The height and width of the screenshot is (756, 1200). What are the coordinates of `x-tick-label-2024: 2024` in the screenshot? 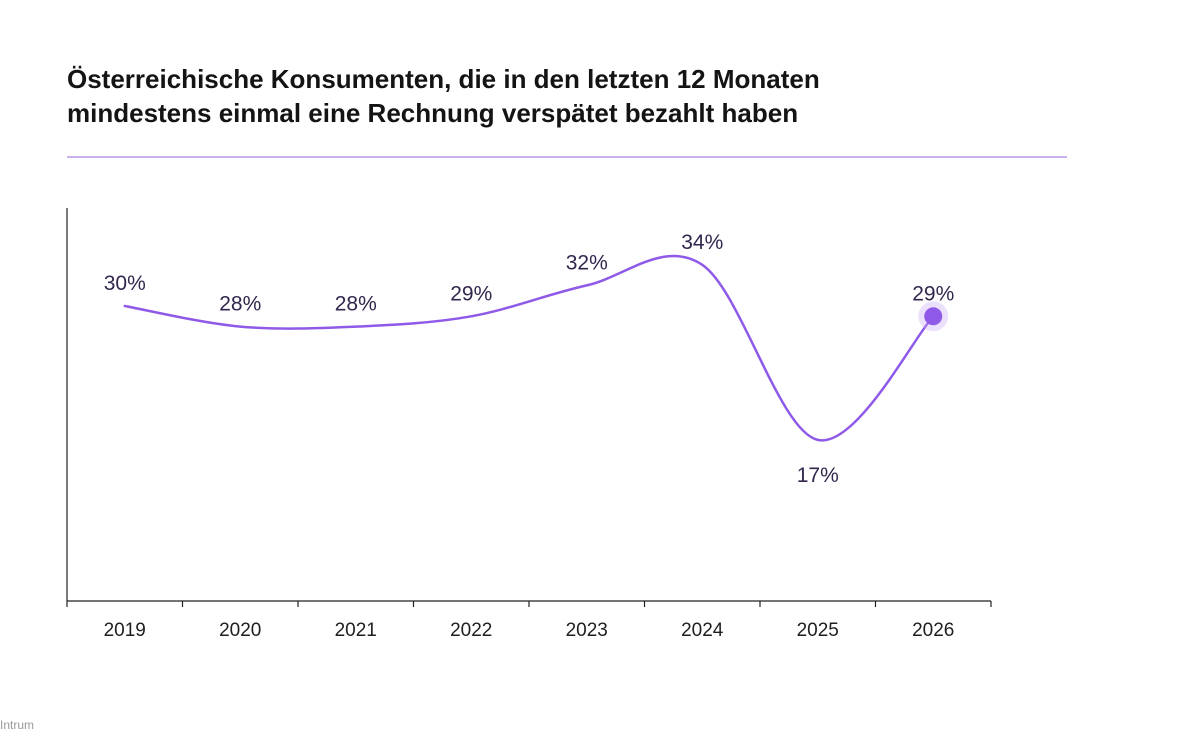 It's located at (702, 630).